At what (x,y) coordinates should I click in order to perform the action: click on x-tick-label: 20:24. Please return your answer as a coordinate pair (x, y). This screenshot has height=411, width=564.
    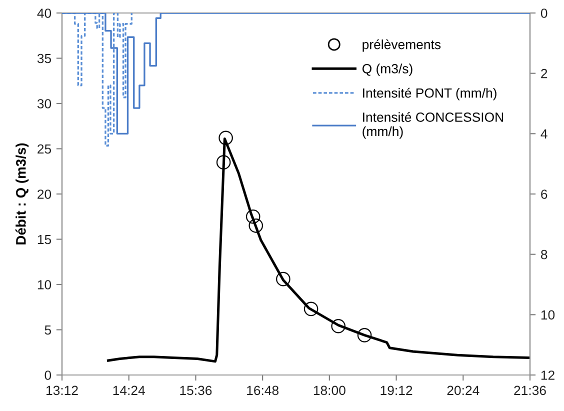
    Looking at the image, I should click on (463, 391).